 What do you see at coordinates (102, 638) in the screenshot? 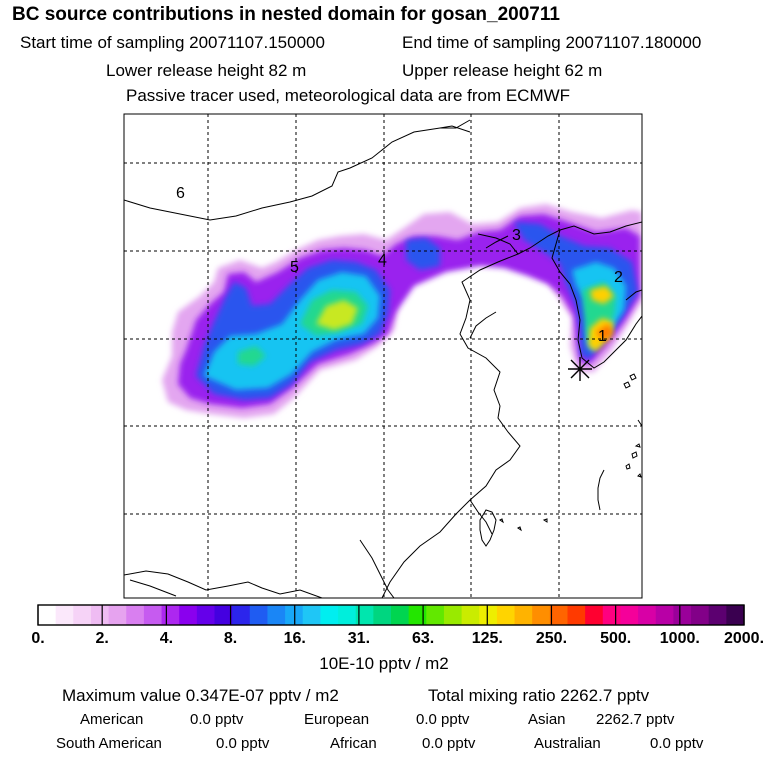
I see `colorbar-tick-label: 2.` at bounding box center [102, 638].